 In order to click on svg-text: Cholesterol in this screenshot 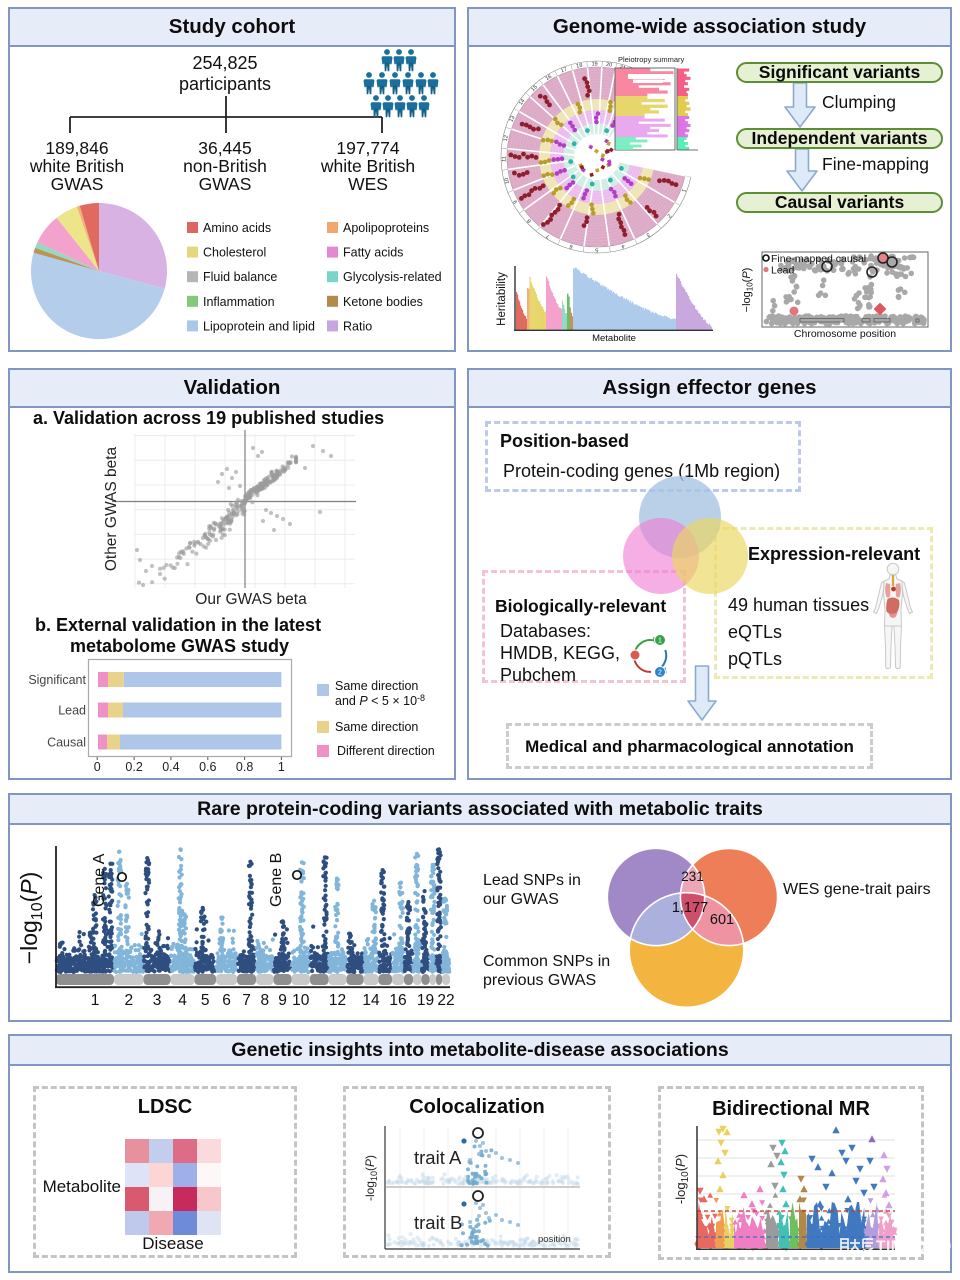, I will do `click(234, 253)`.